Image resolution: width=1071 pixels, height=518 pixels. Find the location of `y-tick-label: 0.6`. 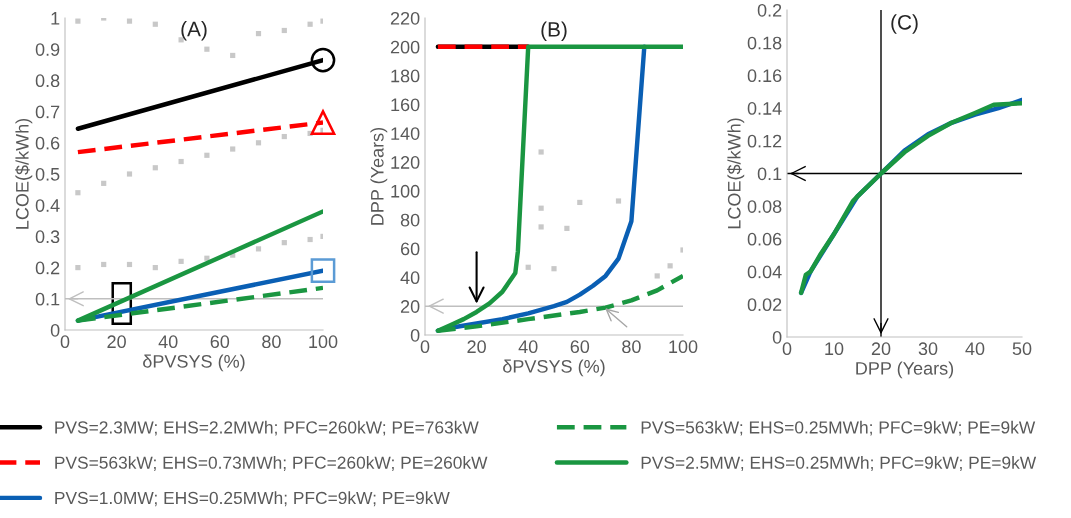

y-tick-label: 0.6 is located at coordinates (47, 143).